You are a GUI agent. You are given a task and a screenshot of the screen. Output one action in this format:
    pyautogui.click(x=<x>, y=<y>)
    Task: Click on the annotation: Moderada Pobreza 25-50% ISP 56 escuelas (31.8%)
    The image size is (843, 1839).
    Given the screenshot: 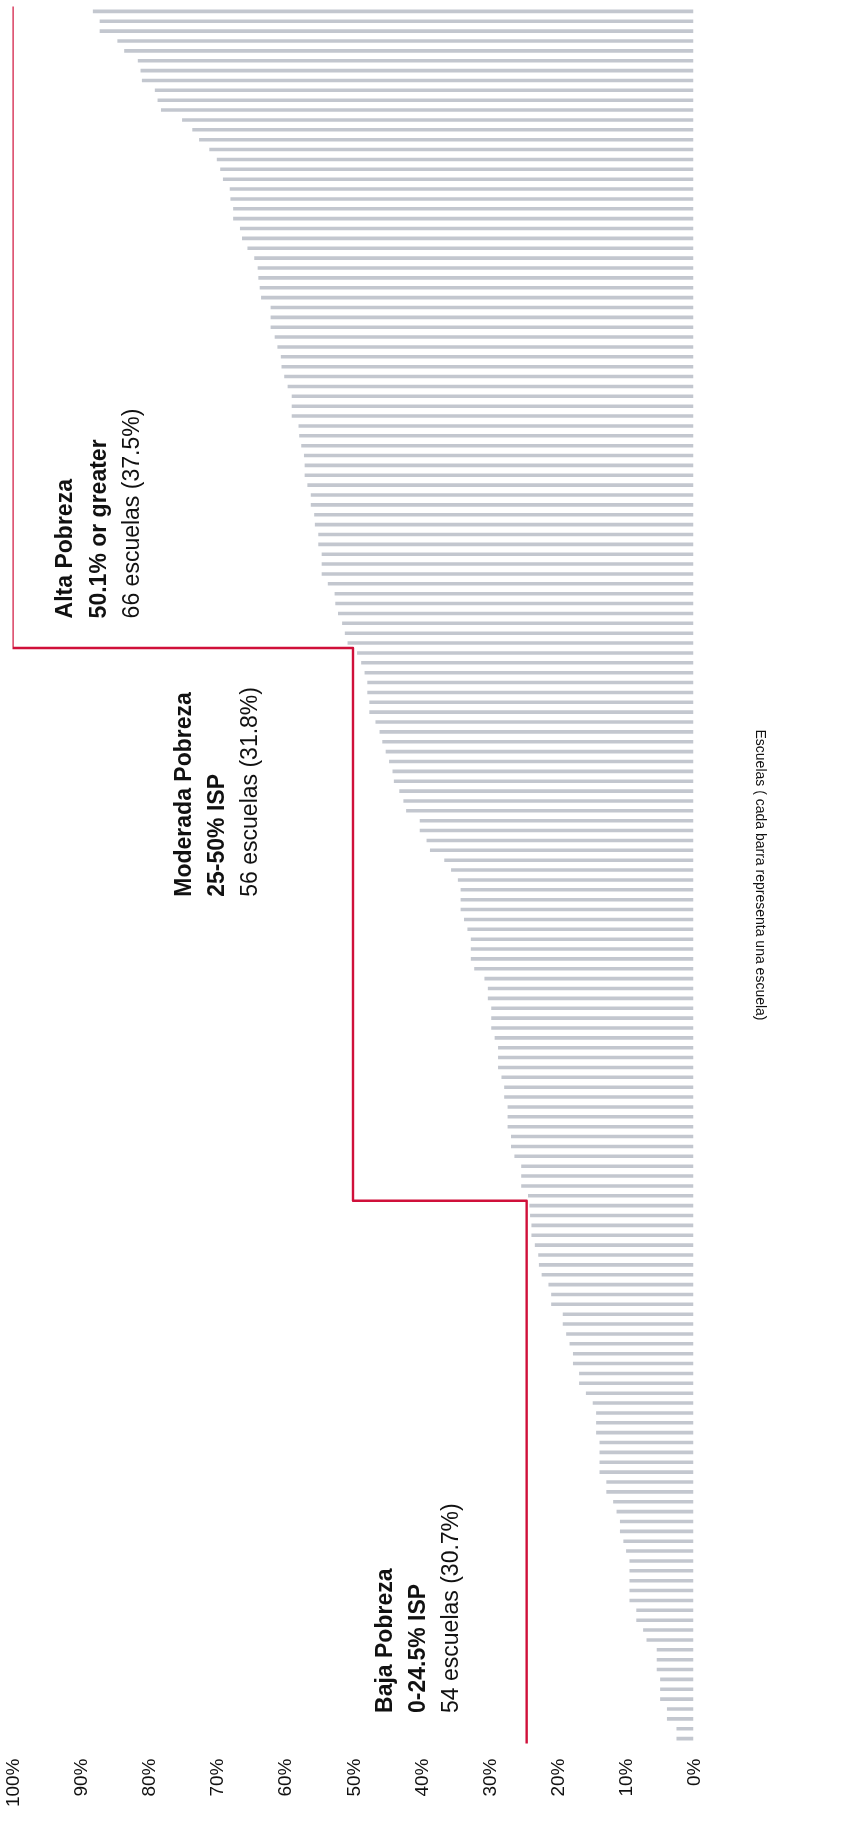 What is the action you would take?
    pyautogui.click(x=216, y=792)
    